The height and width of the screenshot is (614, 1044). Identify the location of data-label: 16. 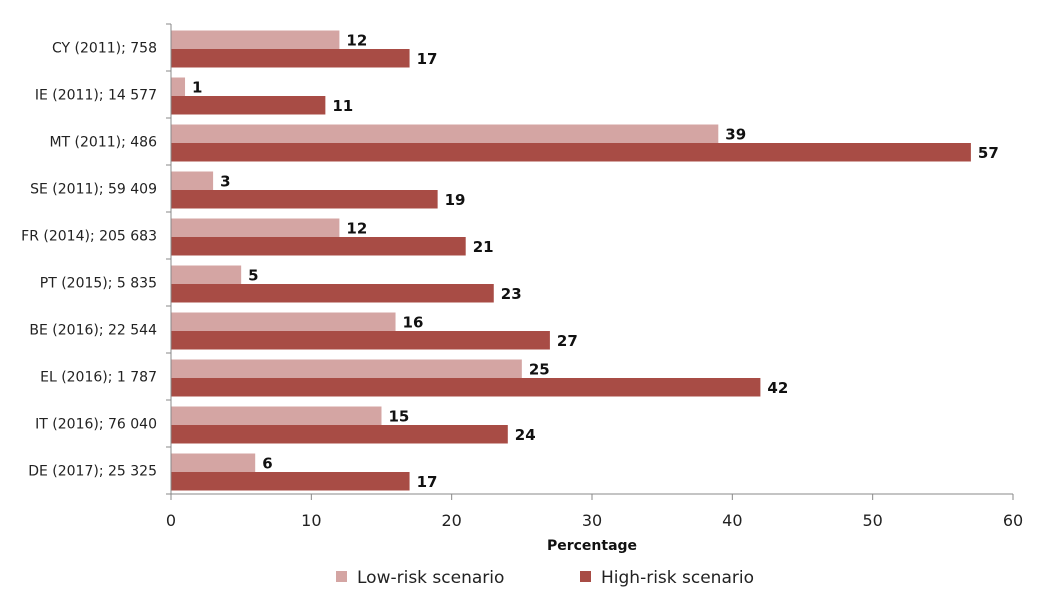
(413, 322).